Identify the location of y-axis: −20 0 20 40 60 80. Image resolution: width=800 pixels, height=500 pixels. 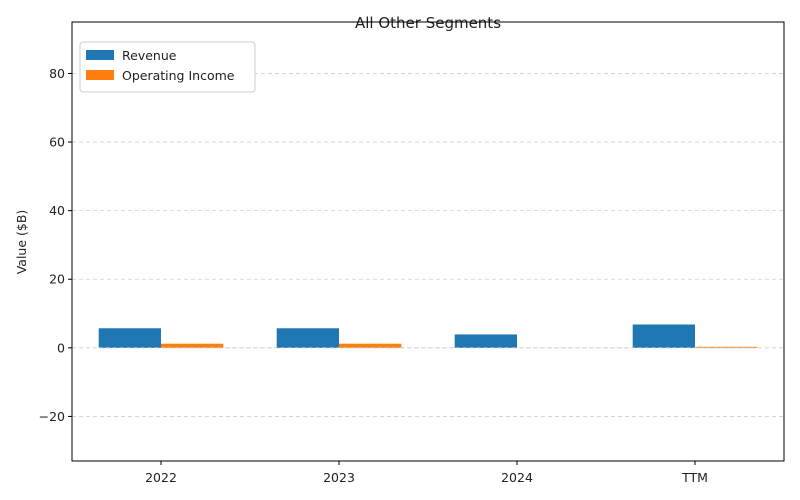
(55, 245).